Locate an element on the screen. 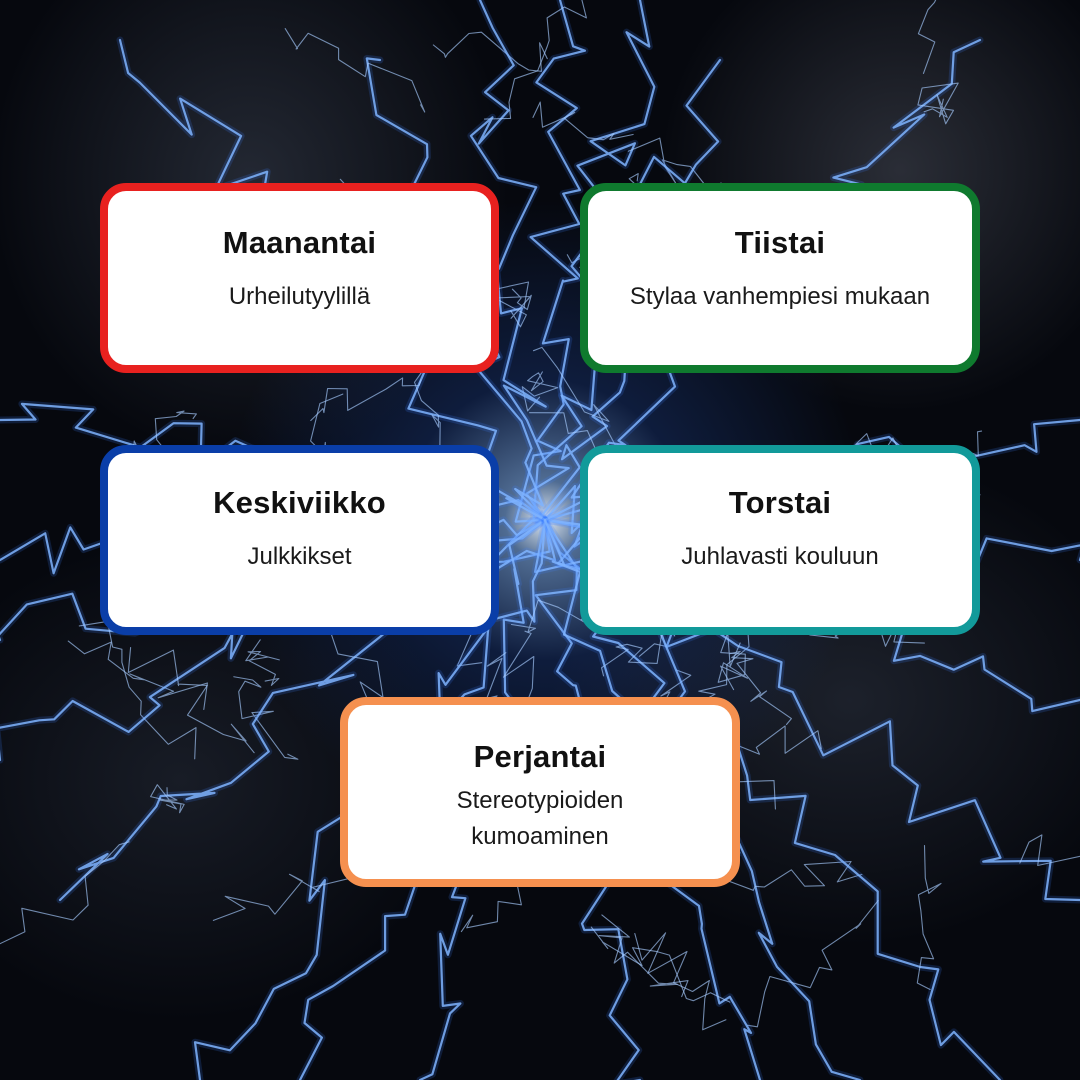  card-thursday: Torstai Juhlavasti kouluun is located at coordinates (780, 540).